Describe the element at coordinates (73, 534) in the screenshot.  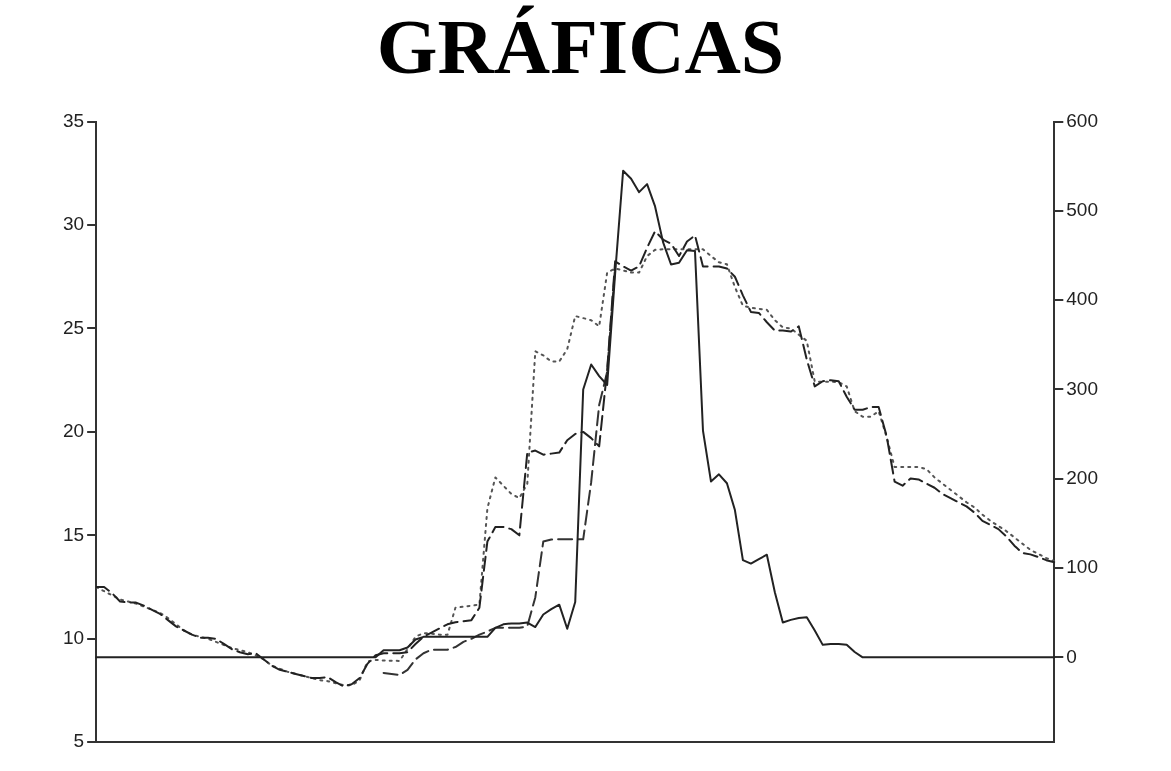
I see `y-tick-label: 15` at that location.